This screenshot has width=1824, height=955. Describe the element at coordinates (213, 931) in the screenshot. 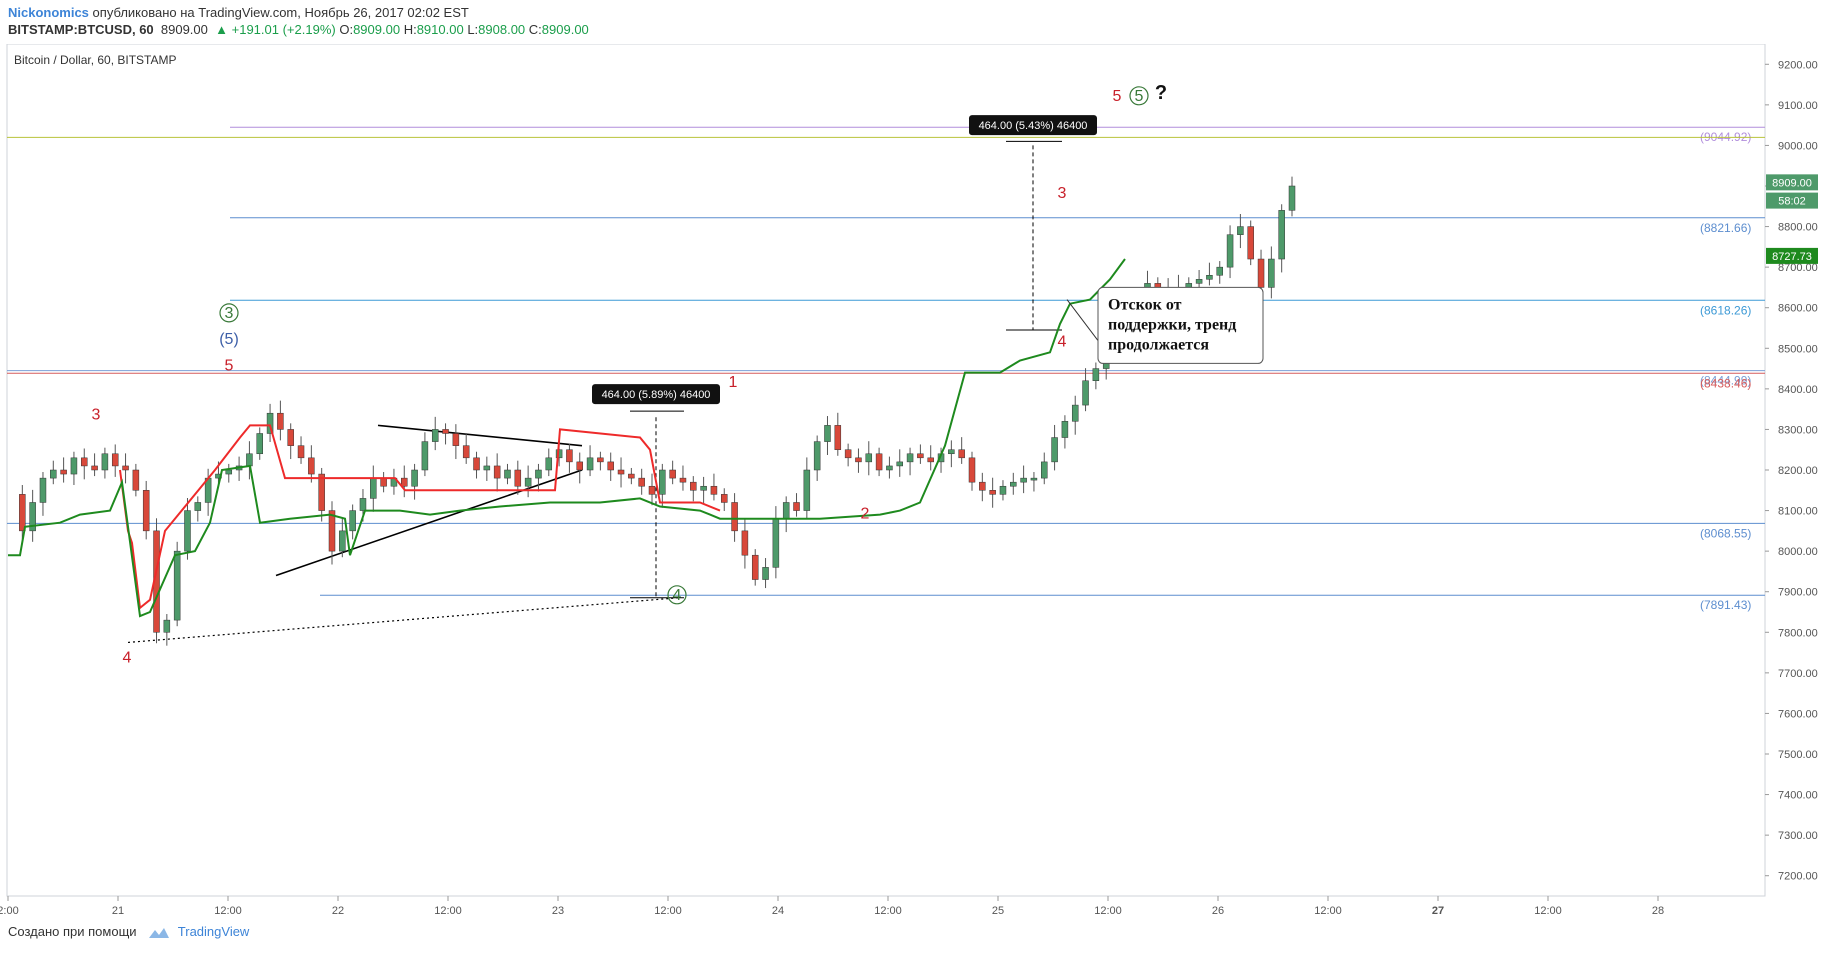

I see `tradingview-link: TradingView` at that location.